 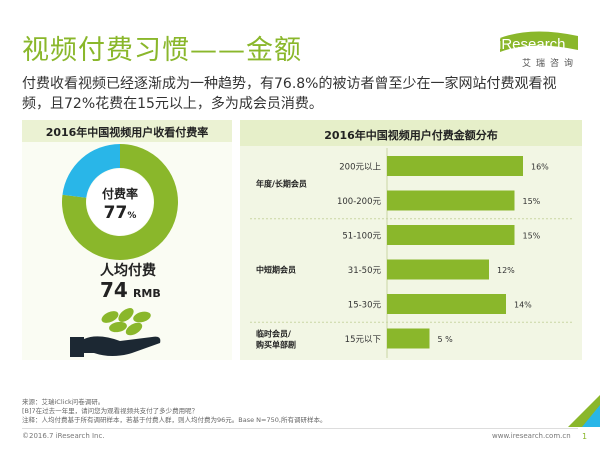 I want to click on footer-divider, so click(x=300, y=428).